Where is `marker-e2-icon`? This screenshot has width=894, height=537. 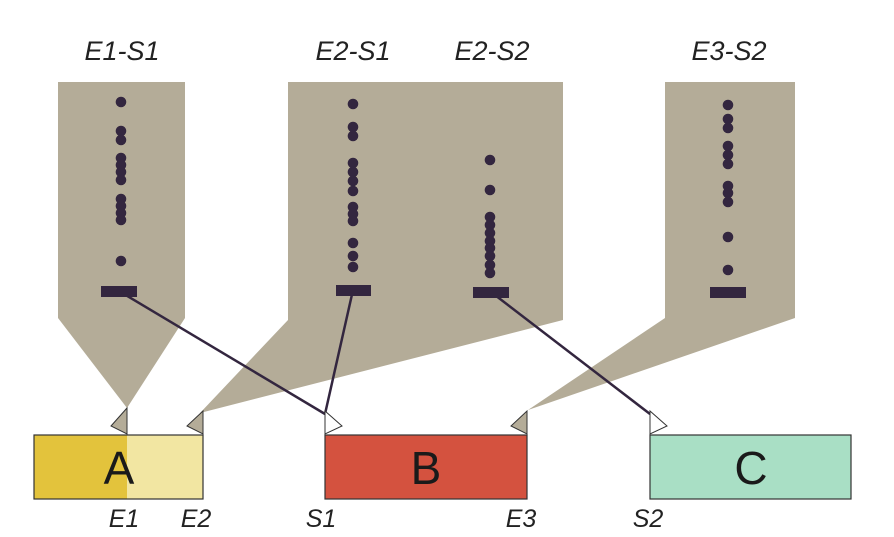
marker-e2-icon is located at coordinates (195, 422).